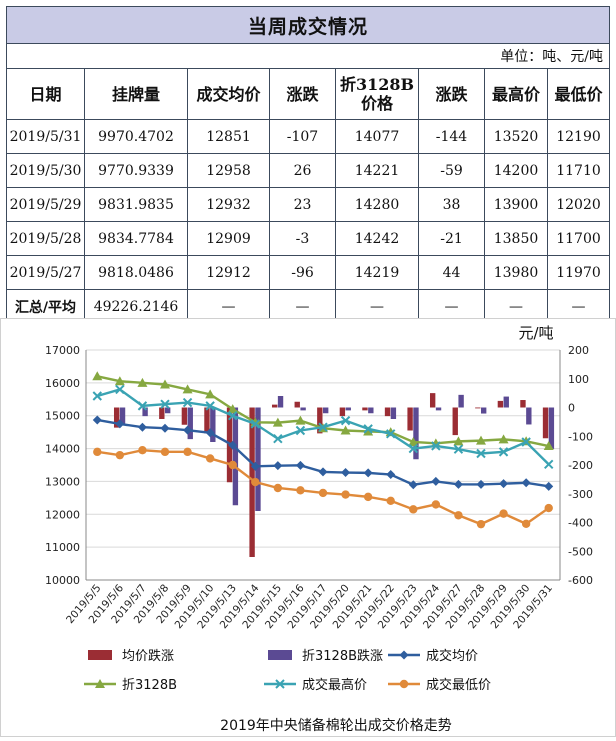 The image size is (616, 741). What do you see at coordinates (308, 25) in the screenshot?
I see `table-title: 当周成交情况` at bounding box center [308, 25].